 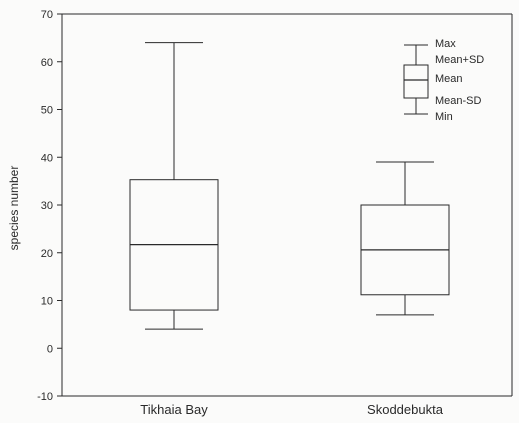 What do you see at coordinates (47, 254) in the screenshot?
I see `y-tick-label: 20` at bounding box center [47, 254].